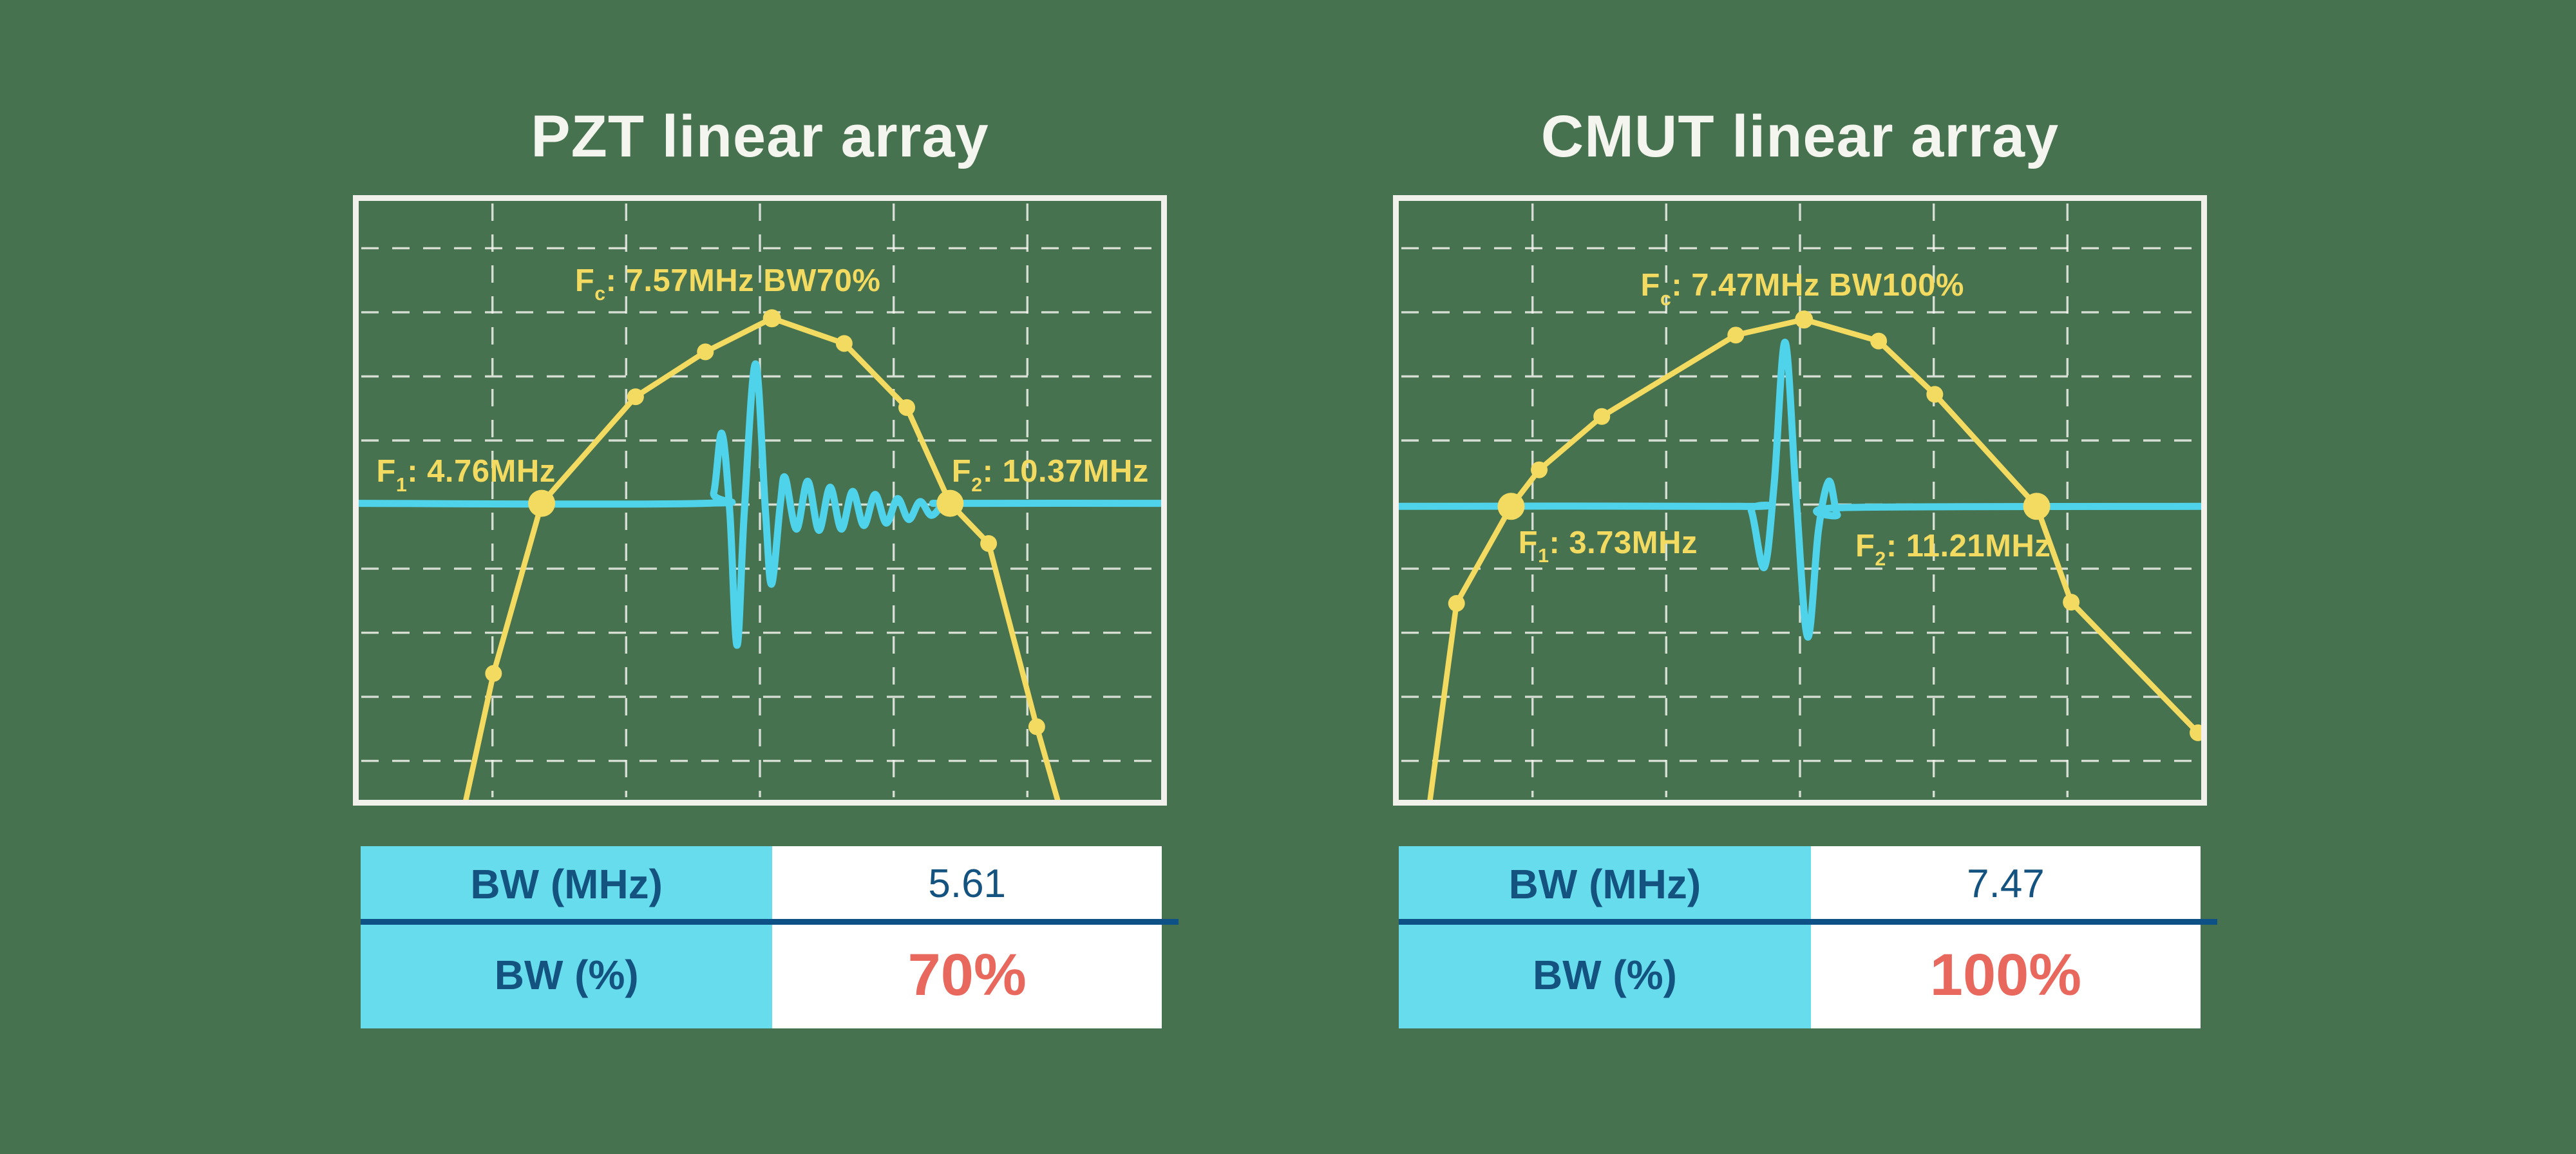 Image resolution: width=2576 pixels, height=1154 pixels. Describe the element at coordinates (743, 280) in the screenshot. I see `fc-label-value: : 7.57MHz BW70%` at that location.